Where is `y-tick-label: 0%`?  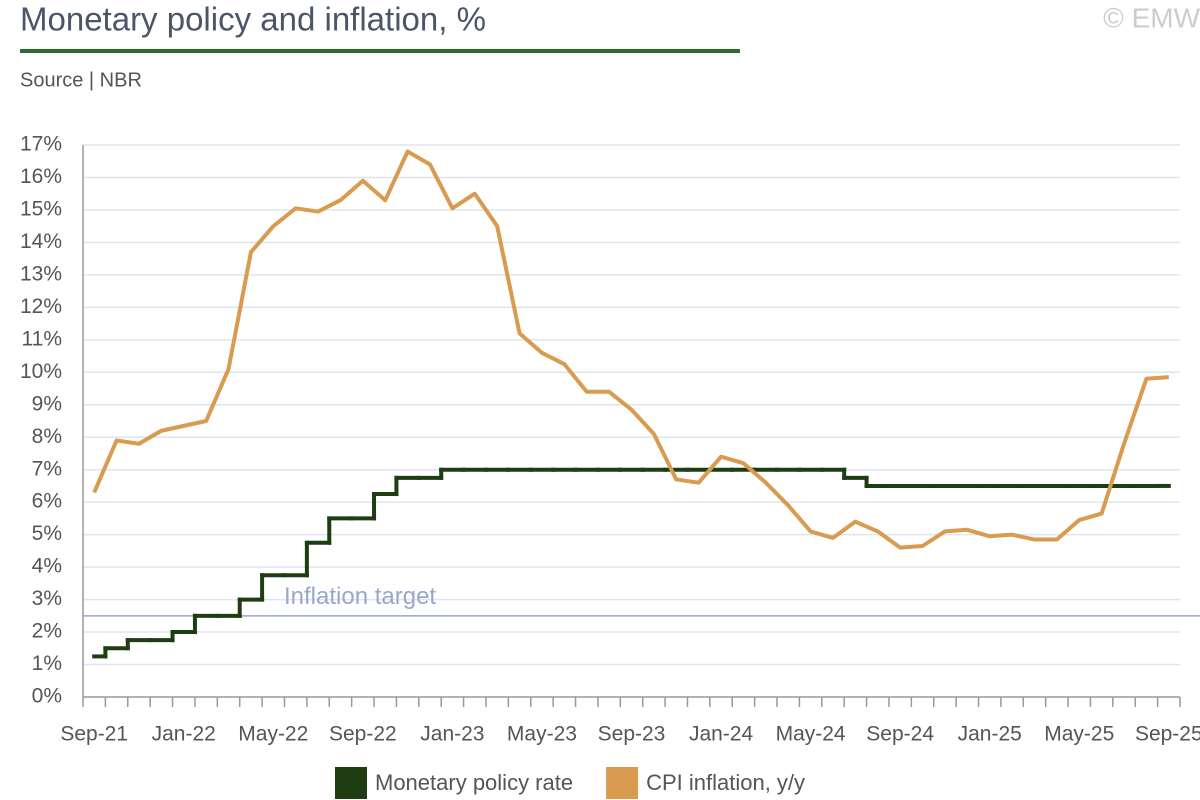
y-tick-label: 0% is located at coordinates (47, 696).